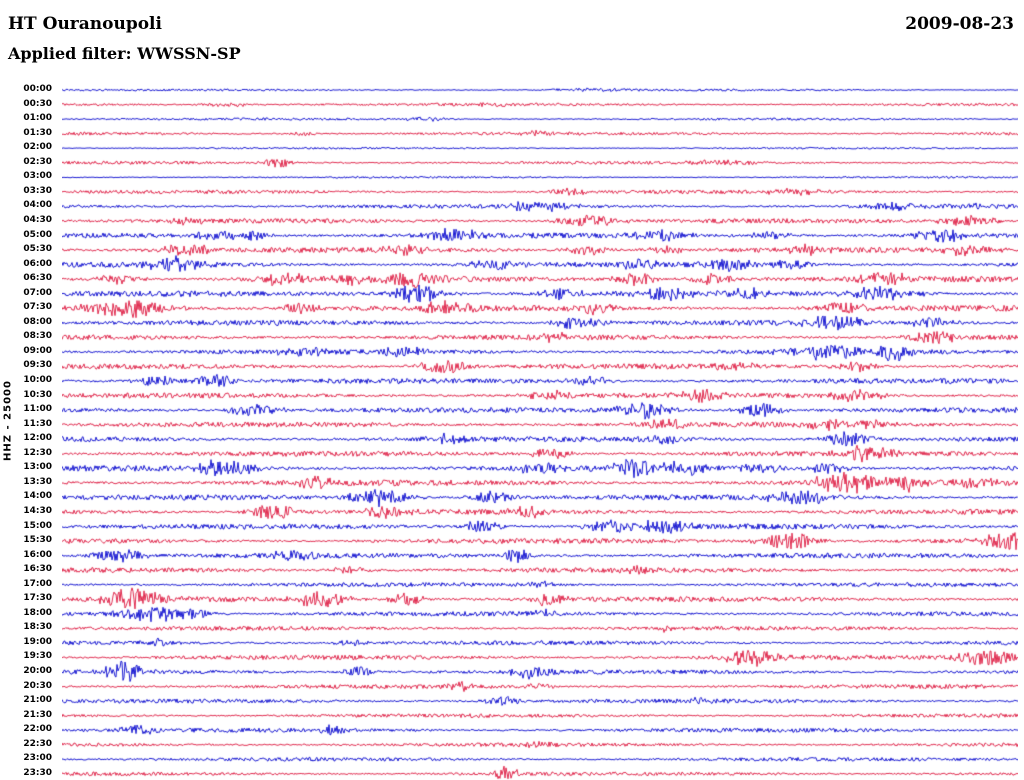  What do you see at coordinates (37, 321) in the screenshot?
I see `time-label: 08:00` at bounding box center [37, 321].